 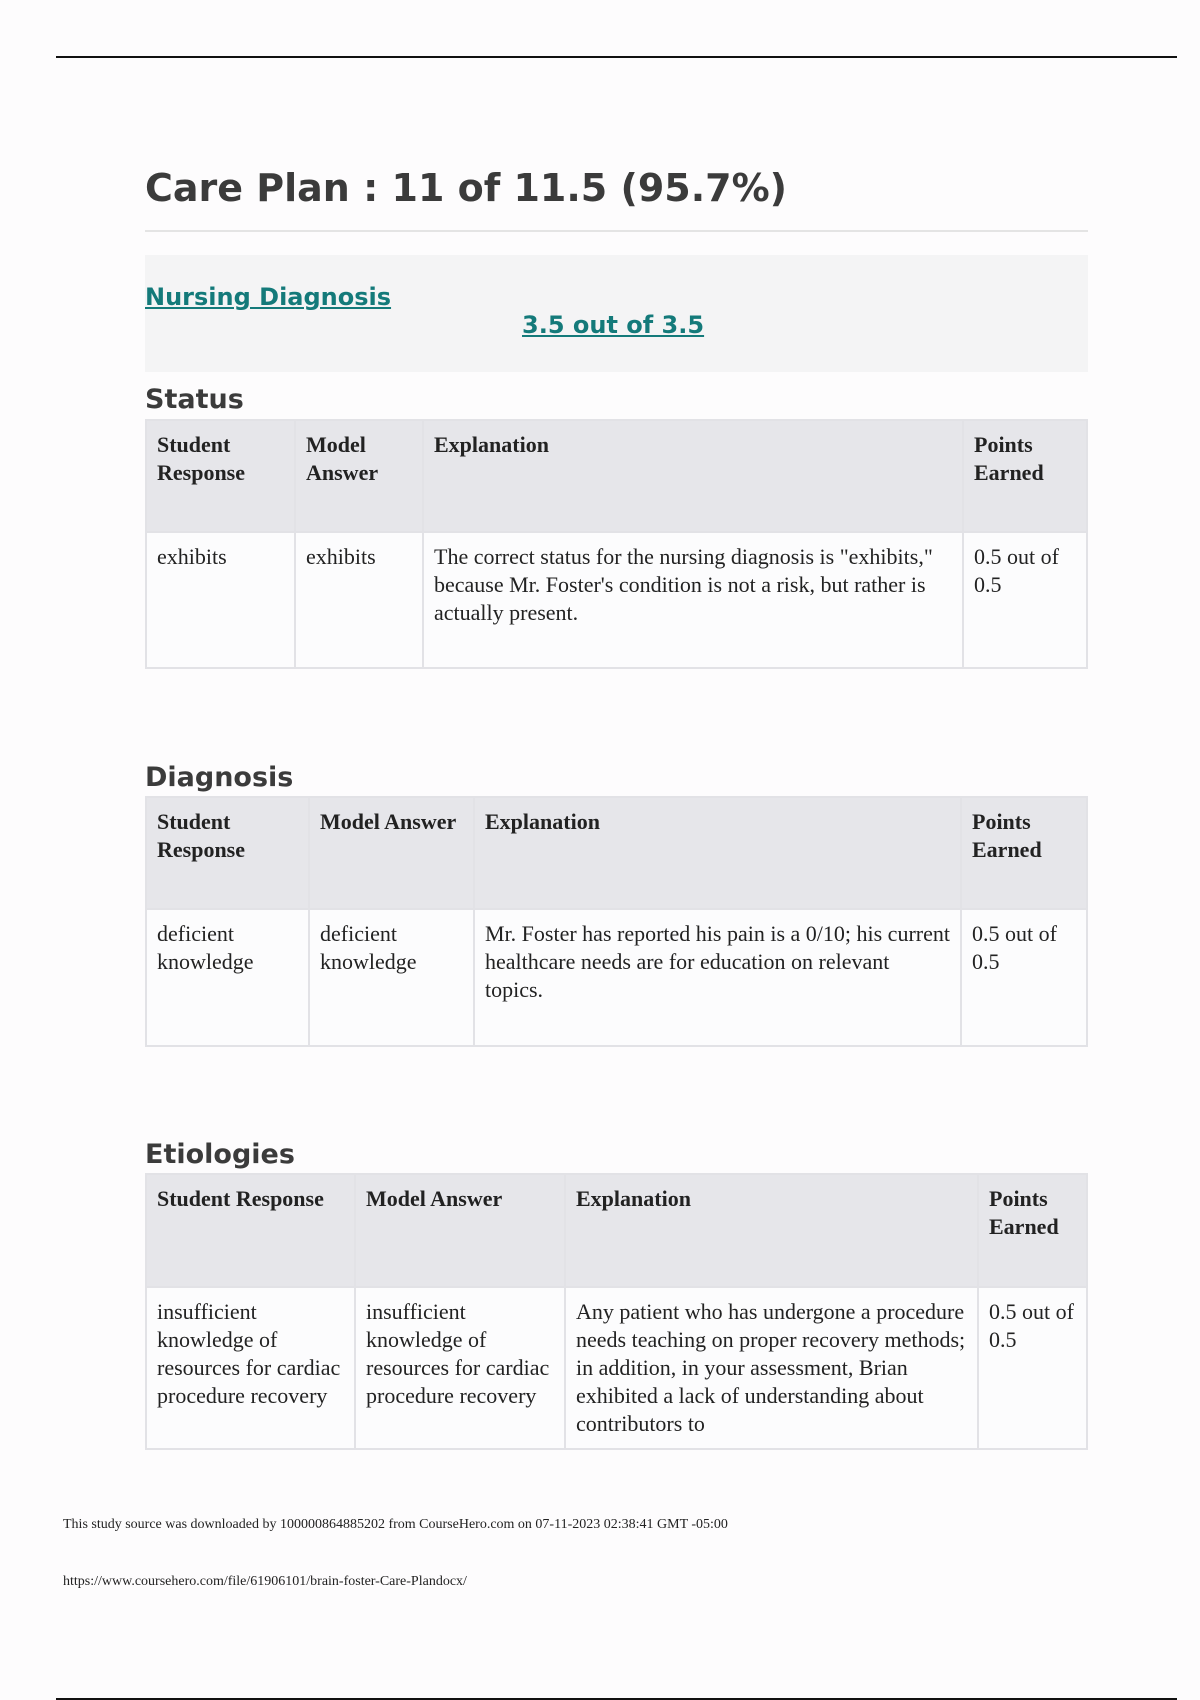 I want to click on status-heading: Status, so click(x=194, y=399).